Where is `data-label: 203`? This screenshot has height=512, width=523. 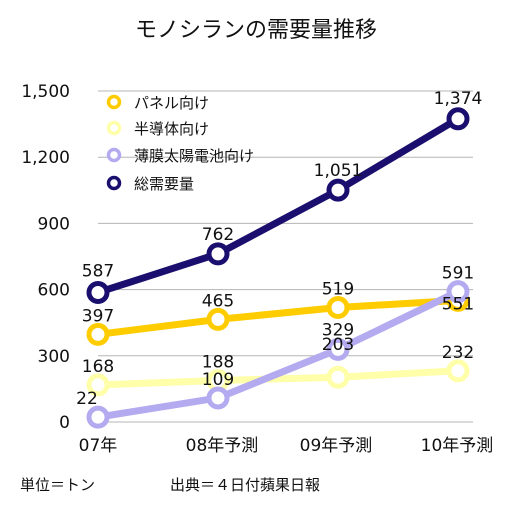
data-label: 203 is located at coordinates (338, 345).